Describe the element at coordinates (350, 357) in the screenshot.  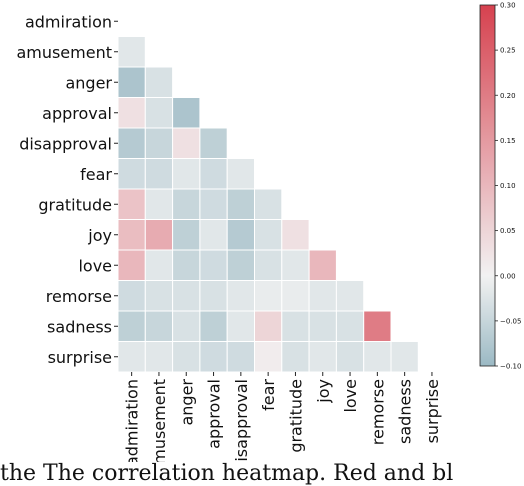
I see `heatmap-cell-surprise-love` at that location.